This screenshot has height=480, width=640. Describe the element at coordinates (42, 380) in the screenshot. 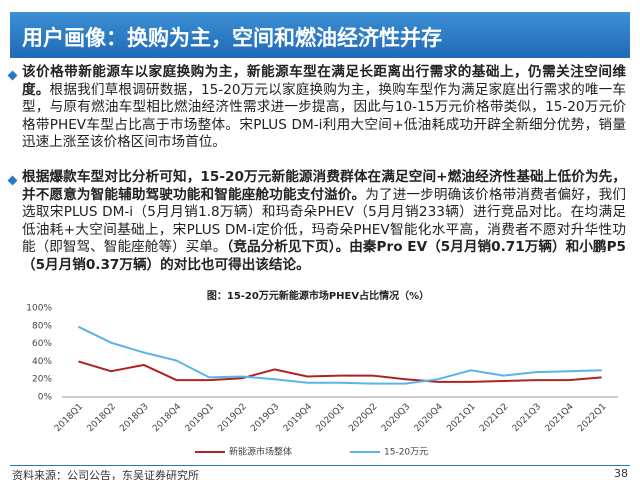

I see `y-tick-label: 20%` at that location.